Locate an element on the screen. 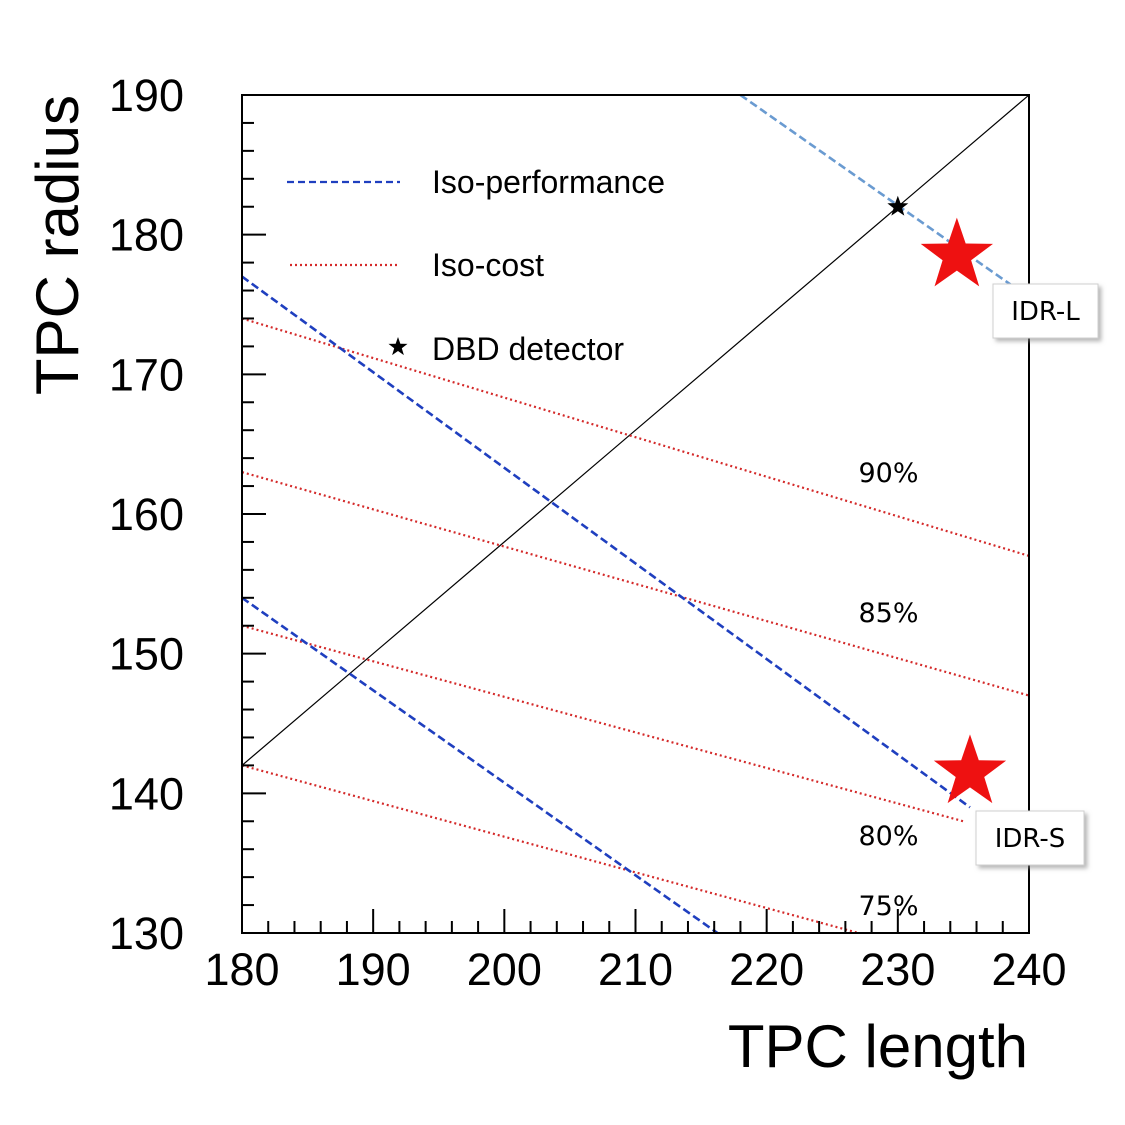 The image size is (1125, 1125). y-tick-label: 130 is located at coordinates (146, 933).